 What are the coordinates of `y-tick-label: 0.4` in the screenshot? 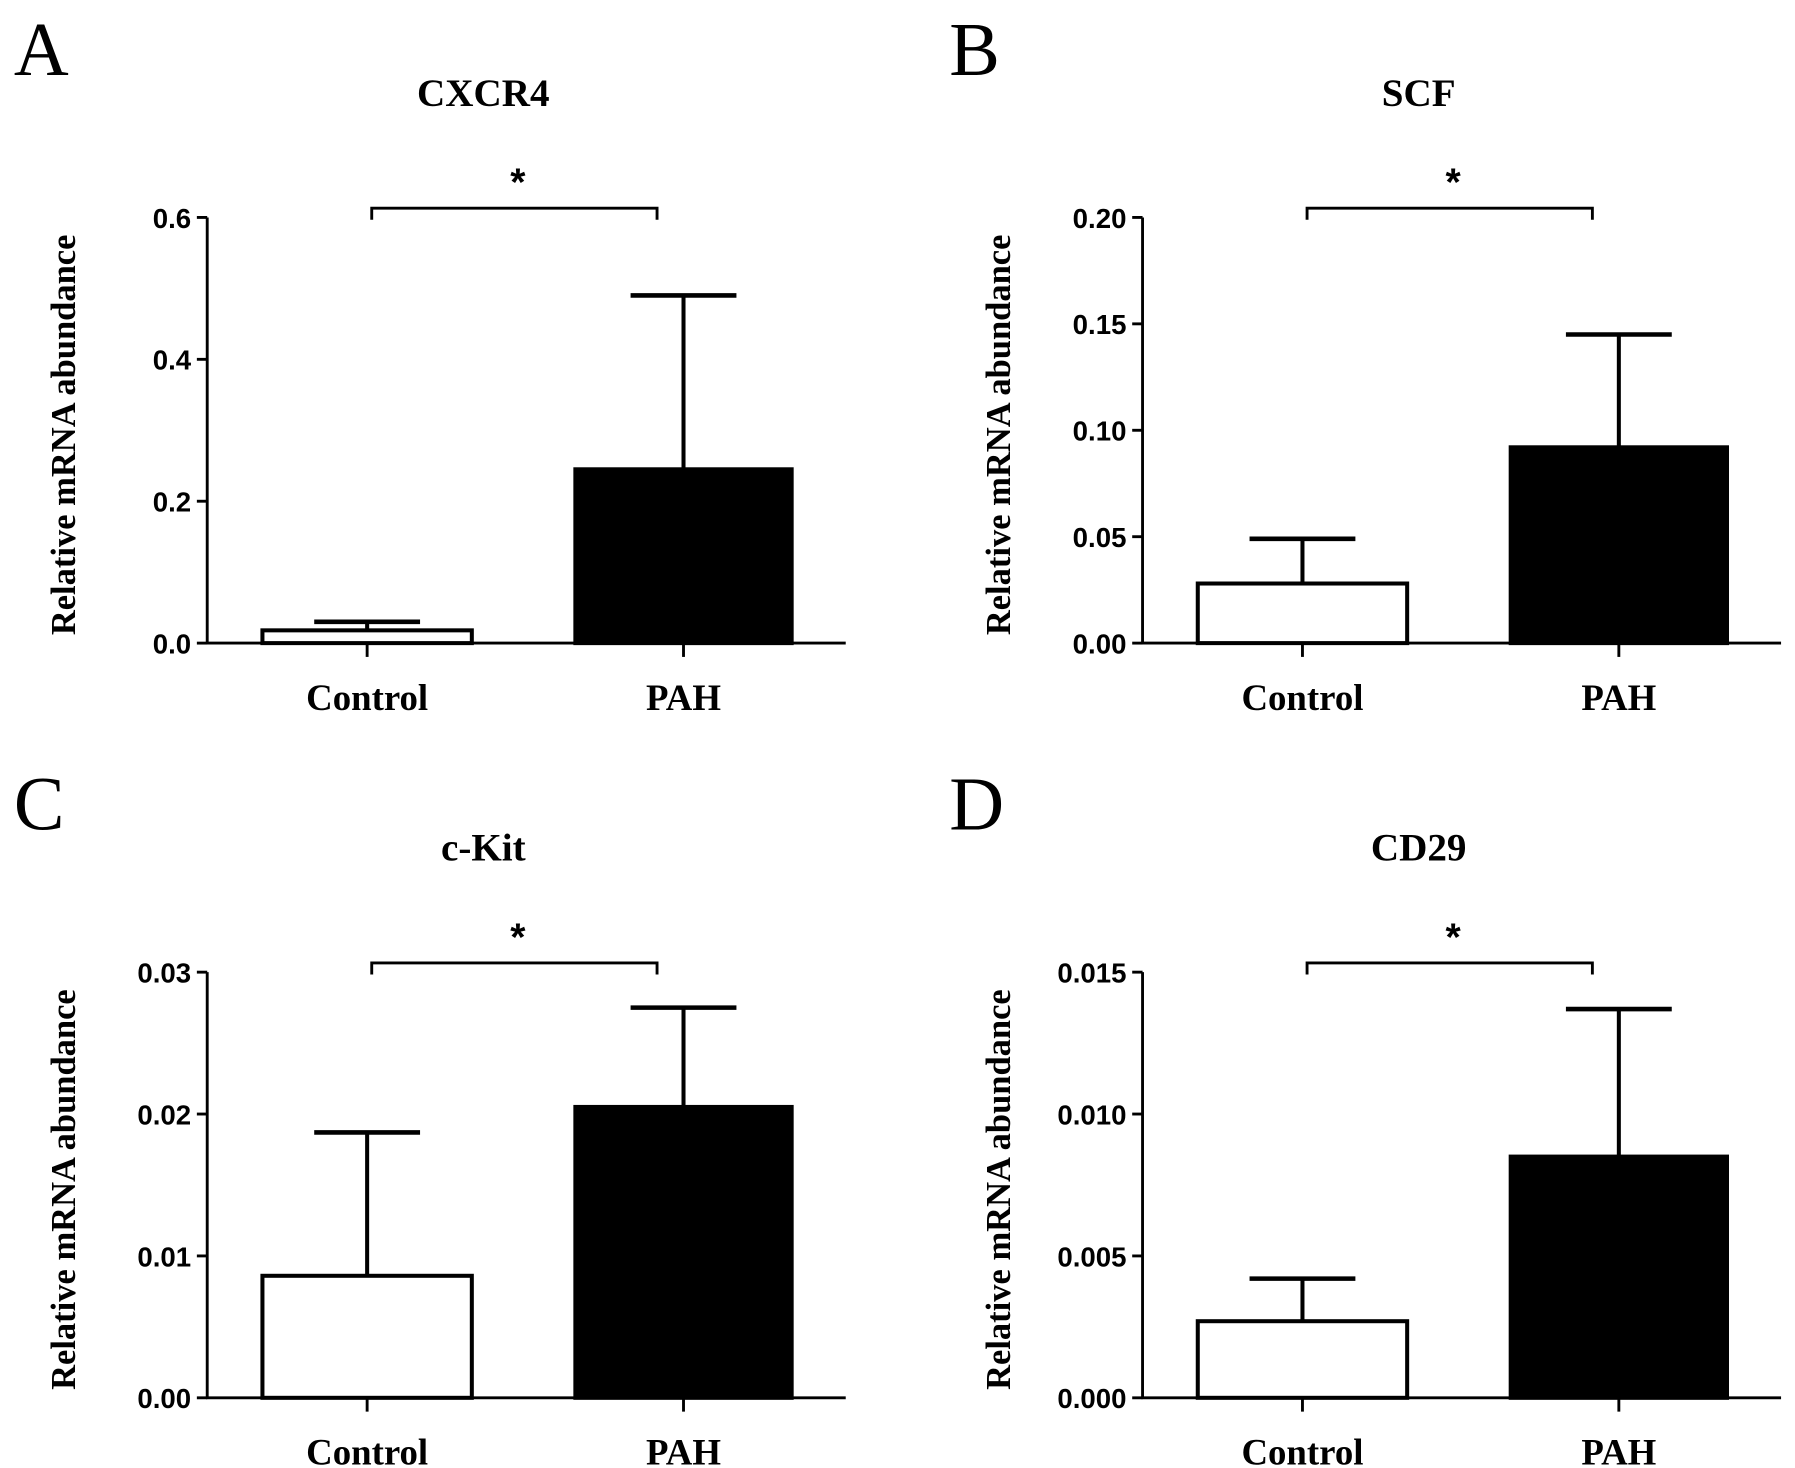 It's located at (172, 360).